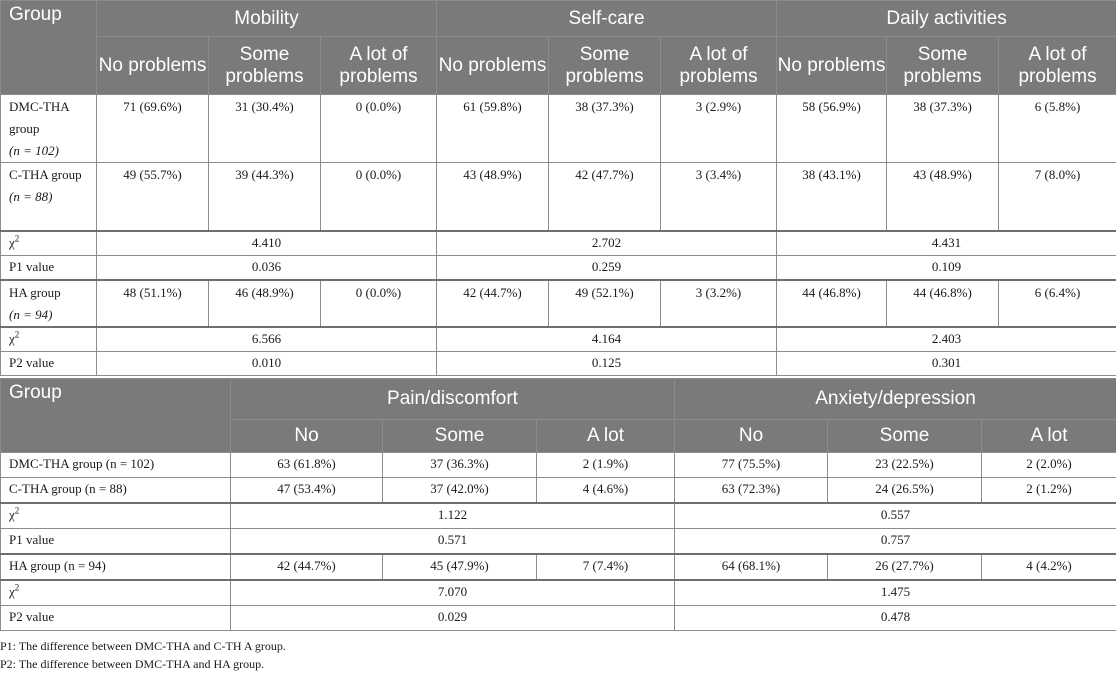  I want to click on cell: 63 (61.8%), so click(306, 465).